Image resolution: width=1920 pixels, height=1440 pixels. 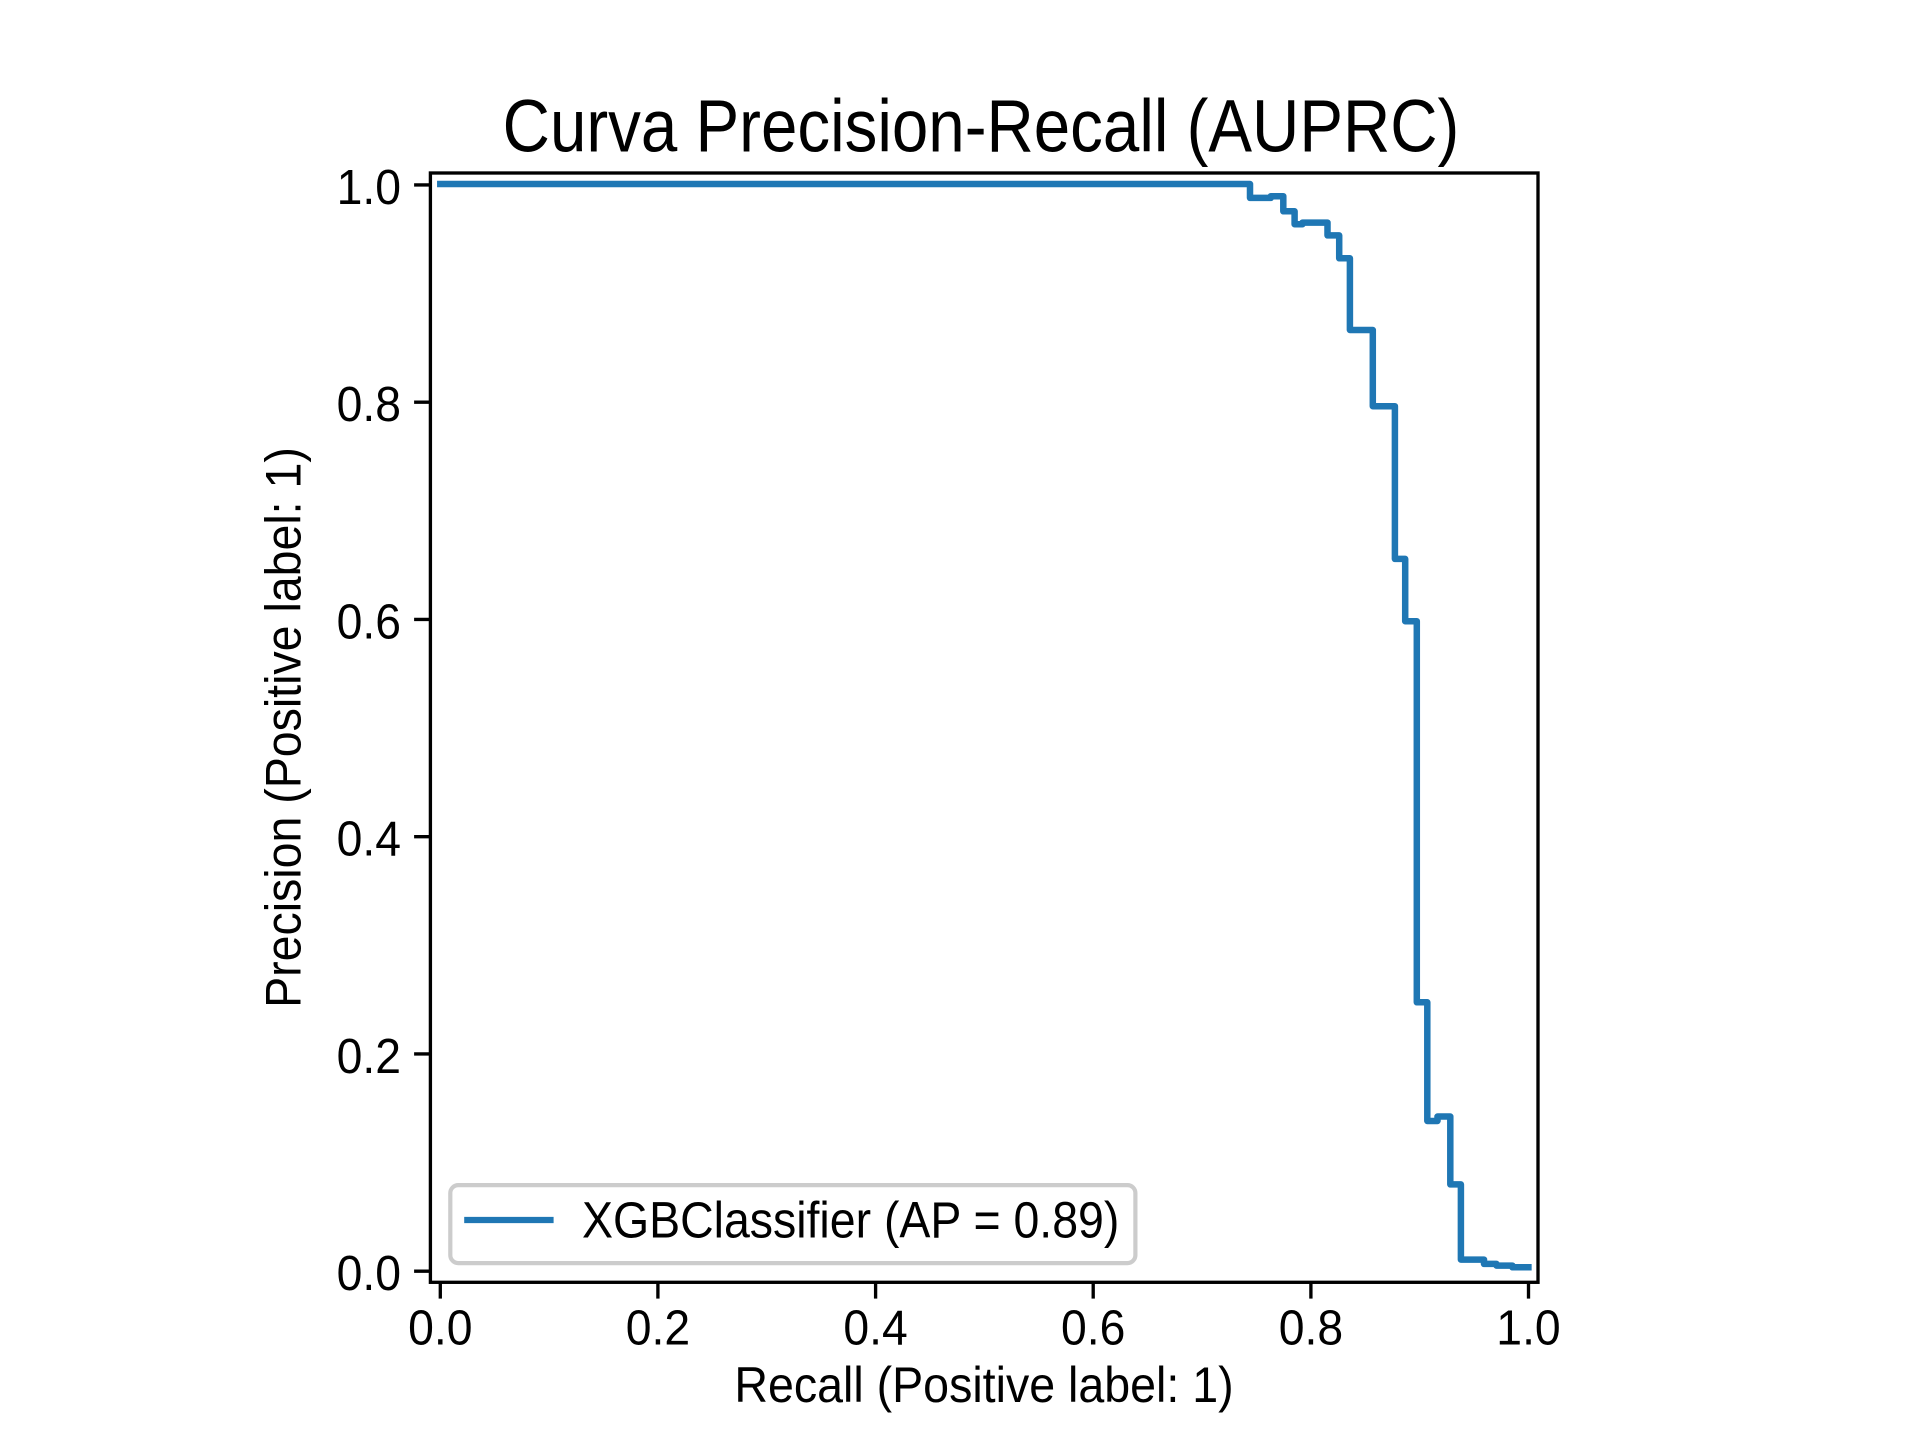 I want to click on svg-text: XGBClassifier (AP = 0.89), so click(x=850, y=1221).